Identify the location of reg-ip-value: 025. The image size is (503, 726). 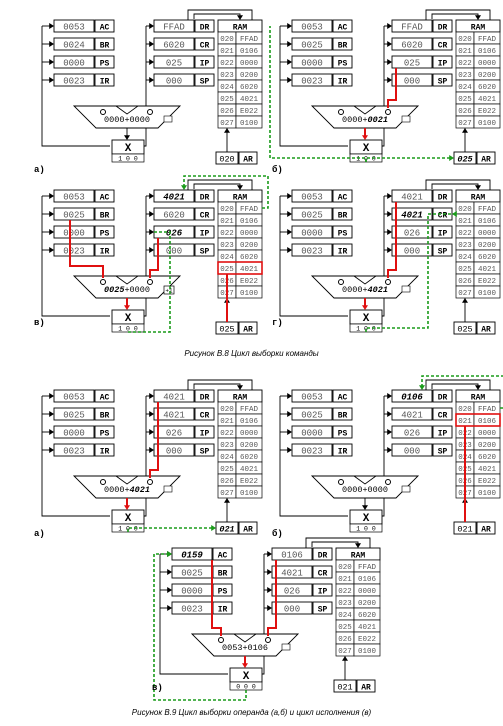
(174, 64).